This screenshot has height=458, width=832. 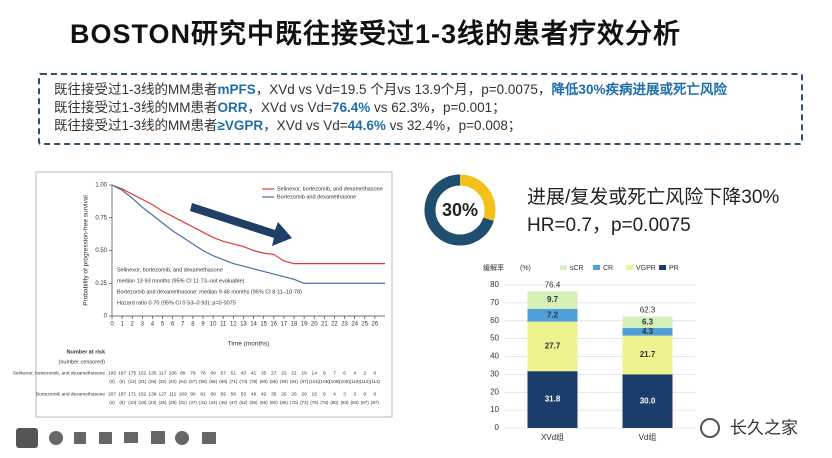 I want to click on y-axis-unit: (%), so click(x=525, y=268).